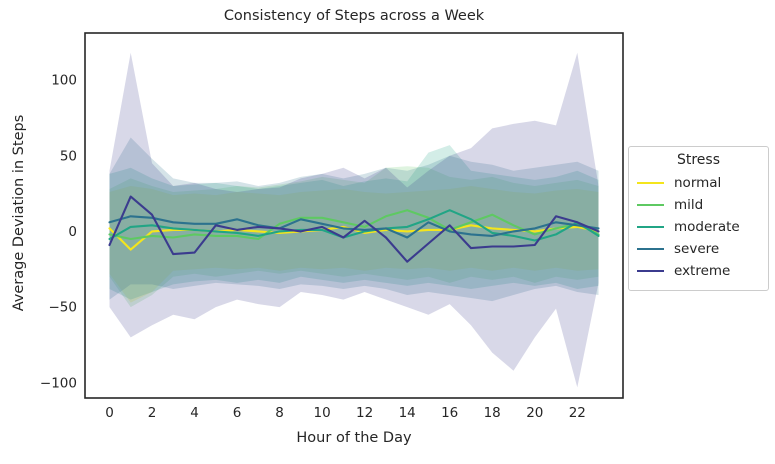  I want to click on legend-label: mild, so click(689, 205).